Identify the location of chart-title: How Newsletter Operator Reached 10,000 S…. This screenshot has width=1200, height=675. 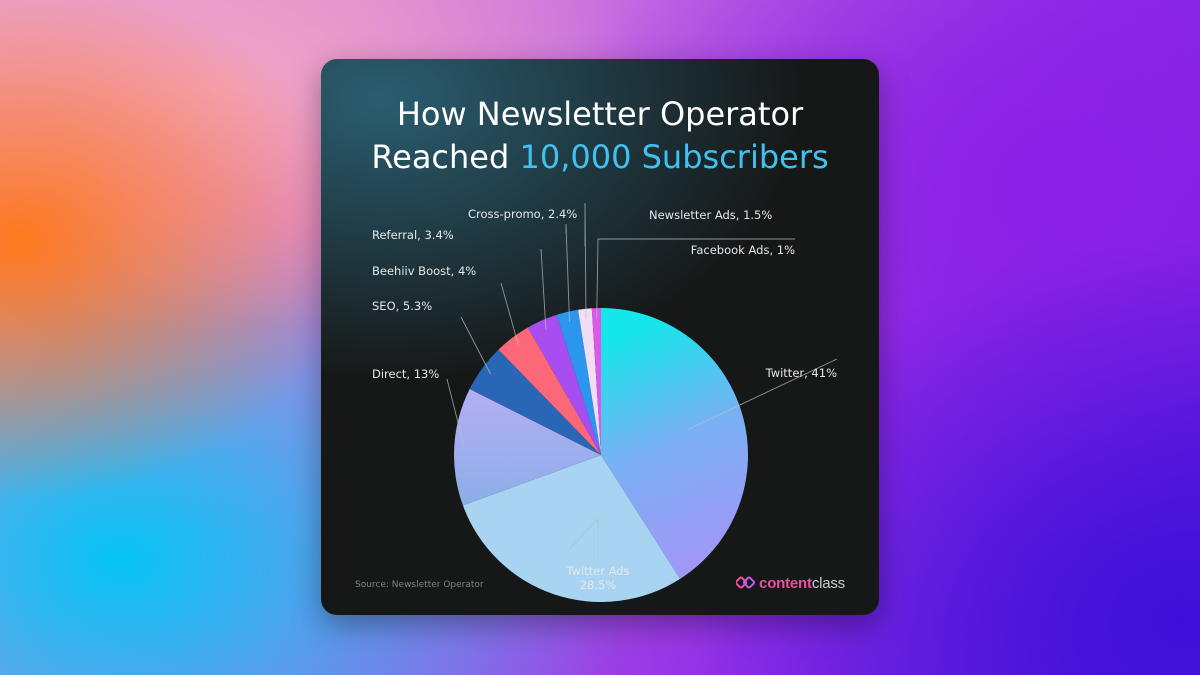
(600, 136).